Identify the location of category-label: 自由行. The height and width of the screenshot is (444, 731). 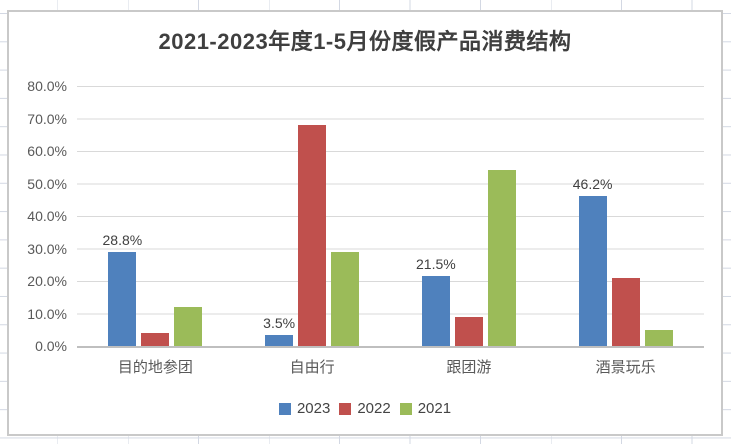
(312, 367).